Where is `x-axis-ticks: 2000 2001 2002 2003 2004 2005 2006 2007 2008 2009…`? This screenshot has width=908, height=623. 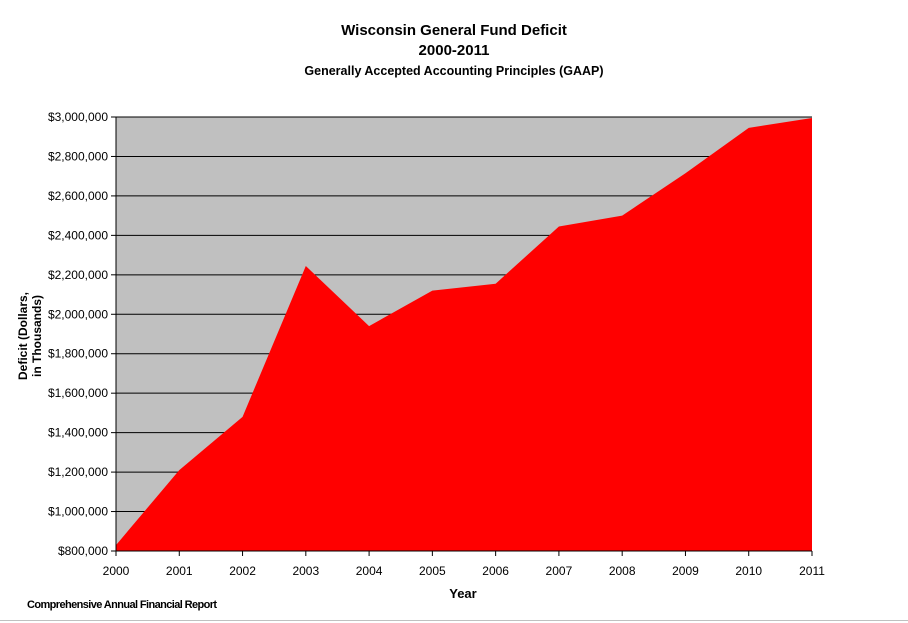 x-axis-ticks: 2000 2001 2002 2003 2004 2005 2006 2007 2008 2009… is located at coordinates (464, 564).